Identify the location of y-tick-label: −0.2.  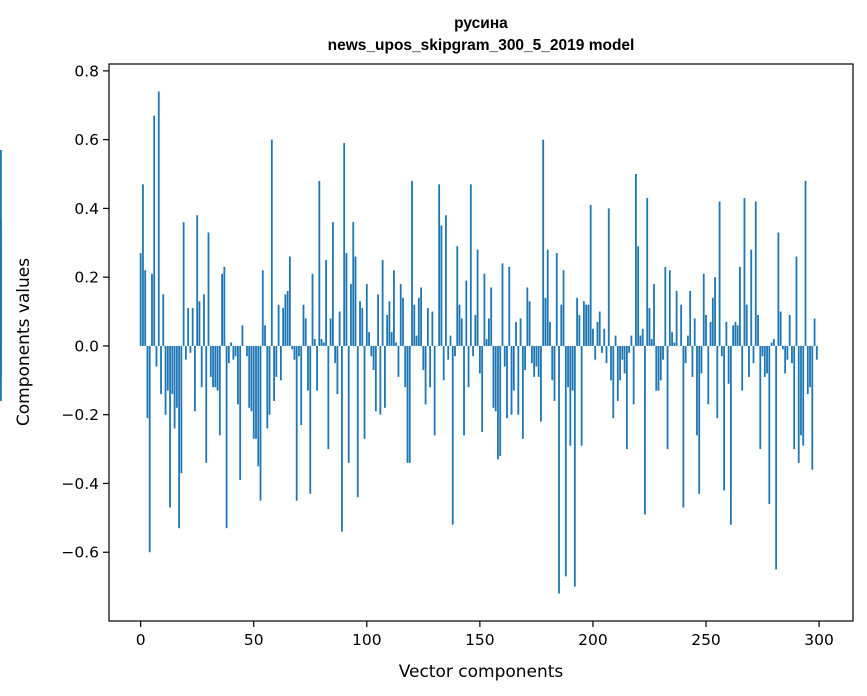
(80, 415).